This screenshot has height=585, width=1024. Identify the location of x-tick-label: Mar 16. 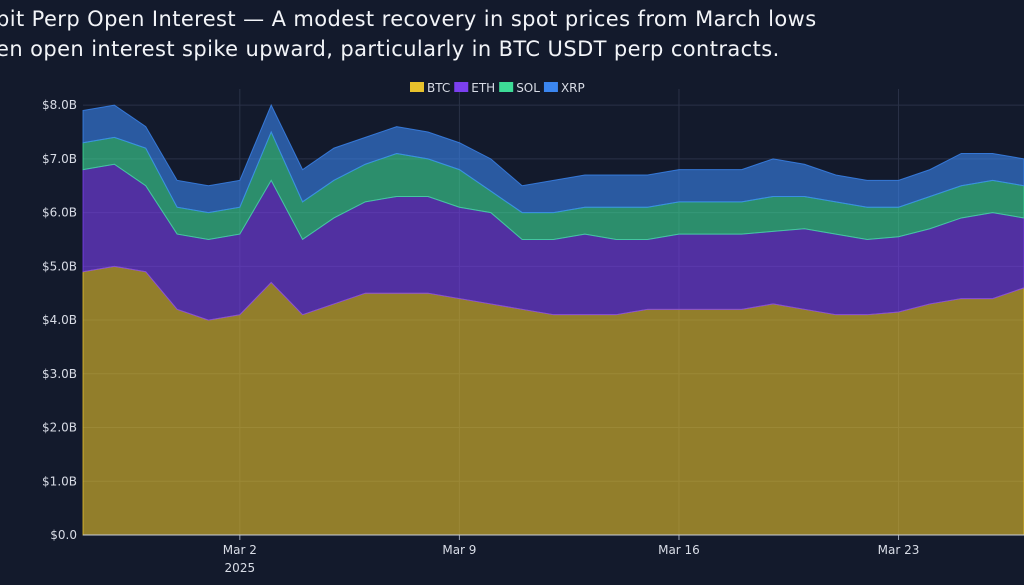
(679, 550).